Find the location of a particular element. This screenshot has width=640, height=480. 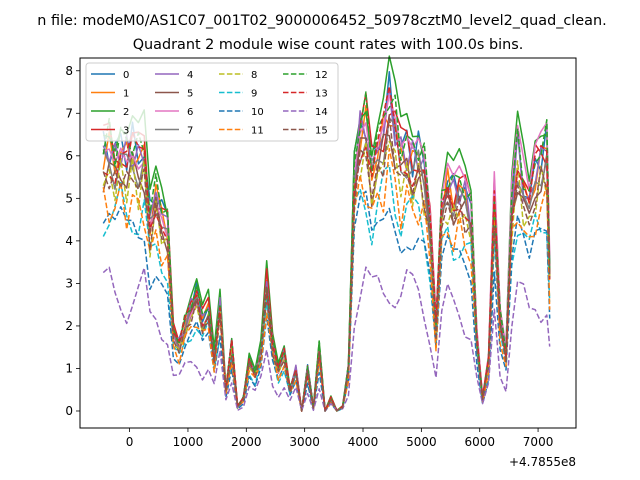

x-tick-label: 5000 is located at coordinates (421, 442).